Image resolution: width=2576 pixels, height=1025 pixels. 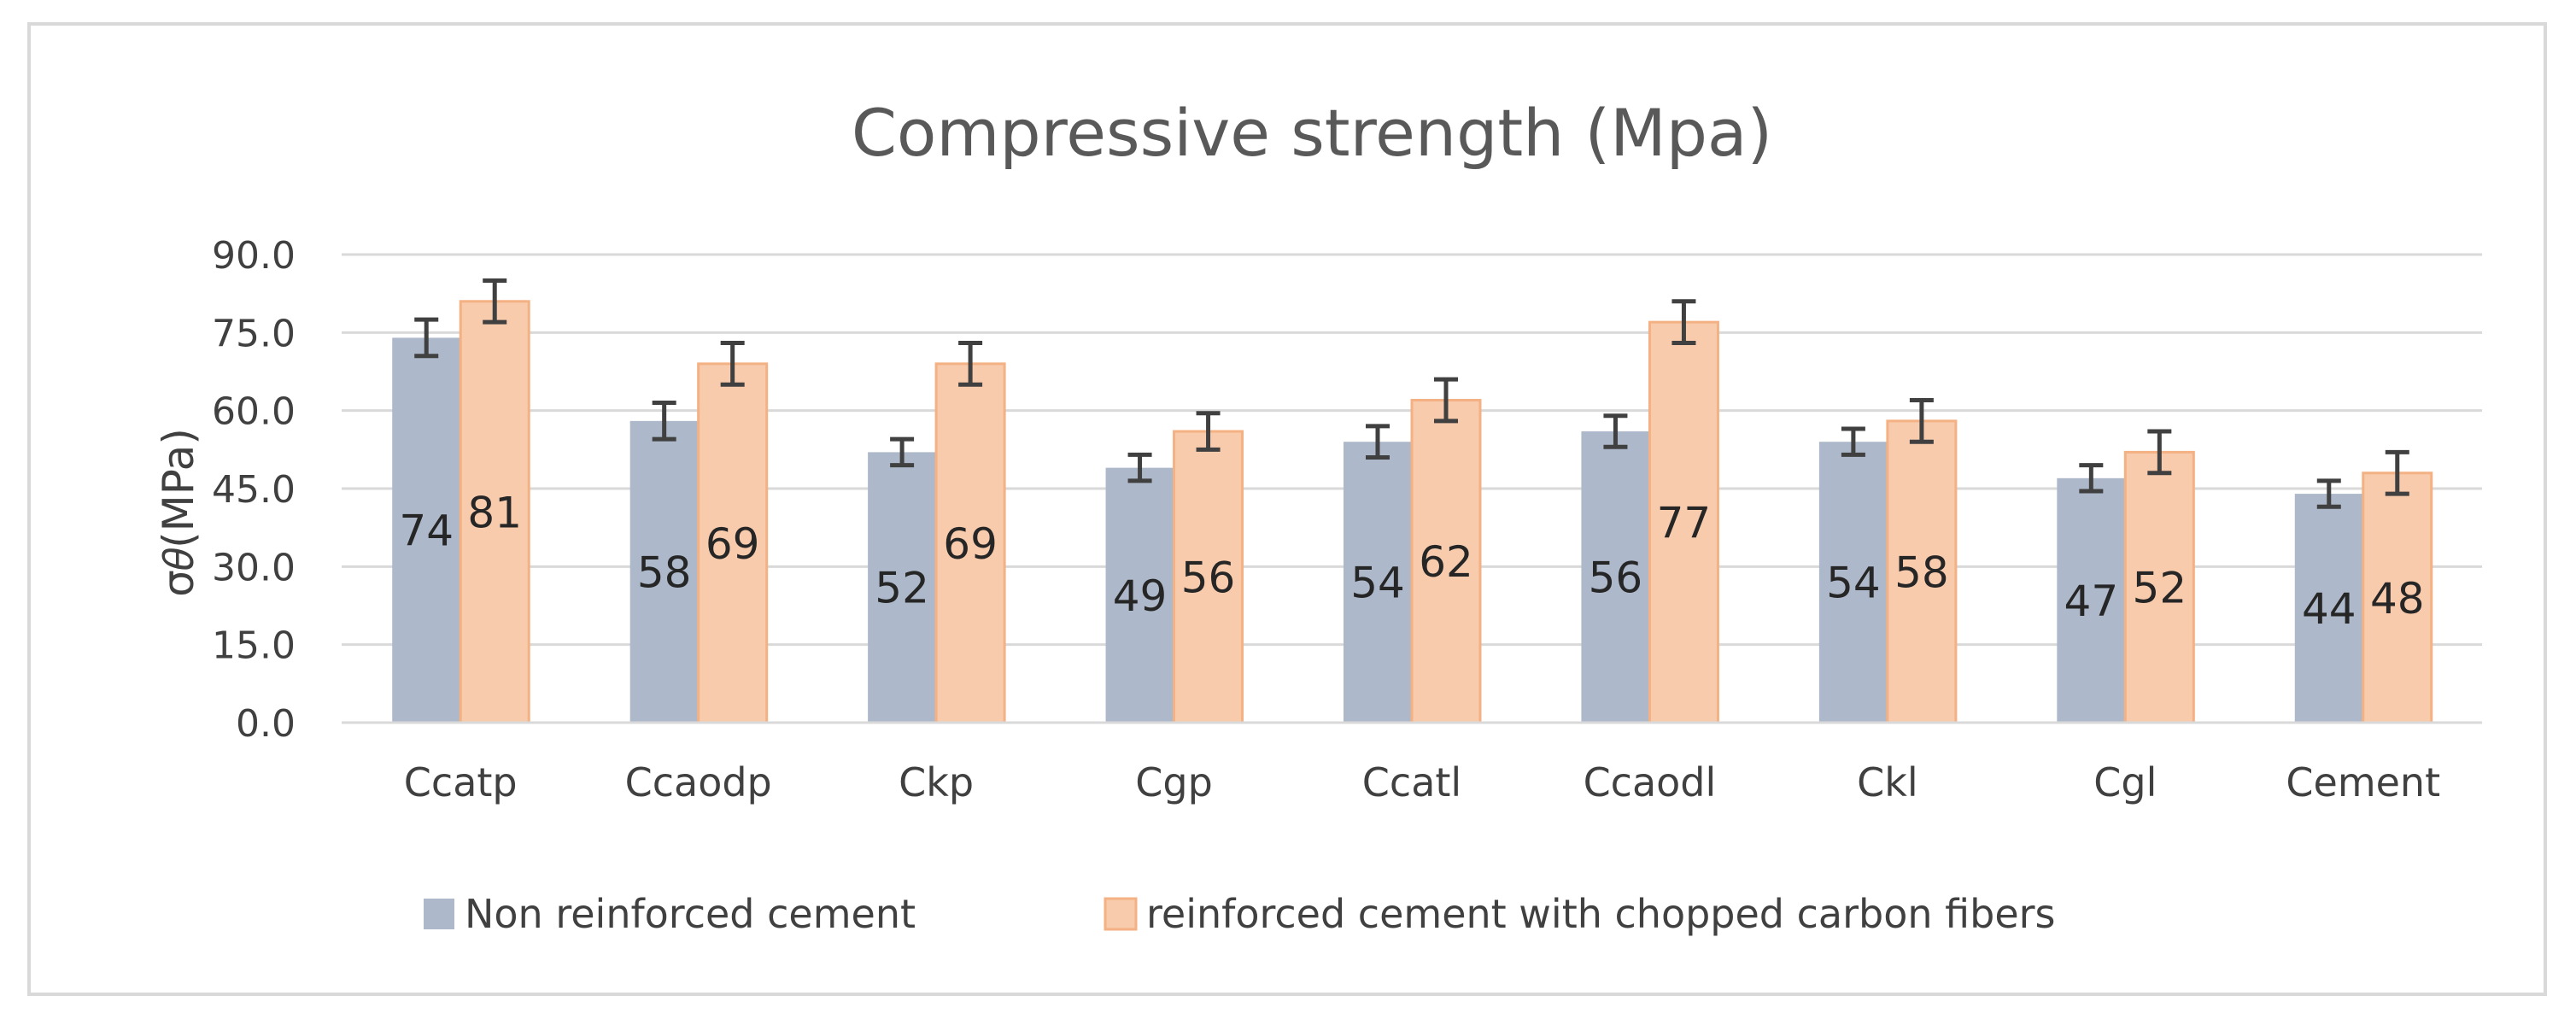 I want to click on x-category-label: Ckl, so click(x=1887, y=782).